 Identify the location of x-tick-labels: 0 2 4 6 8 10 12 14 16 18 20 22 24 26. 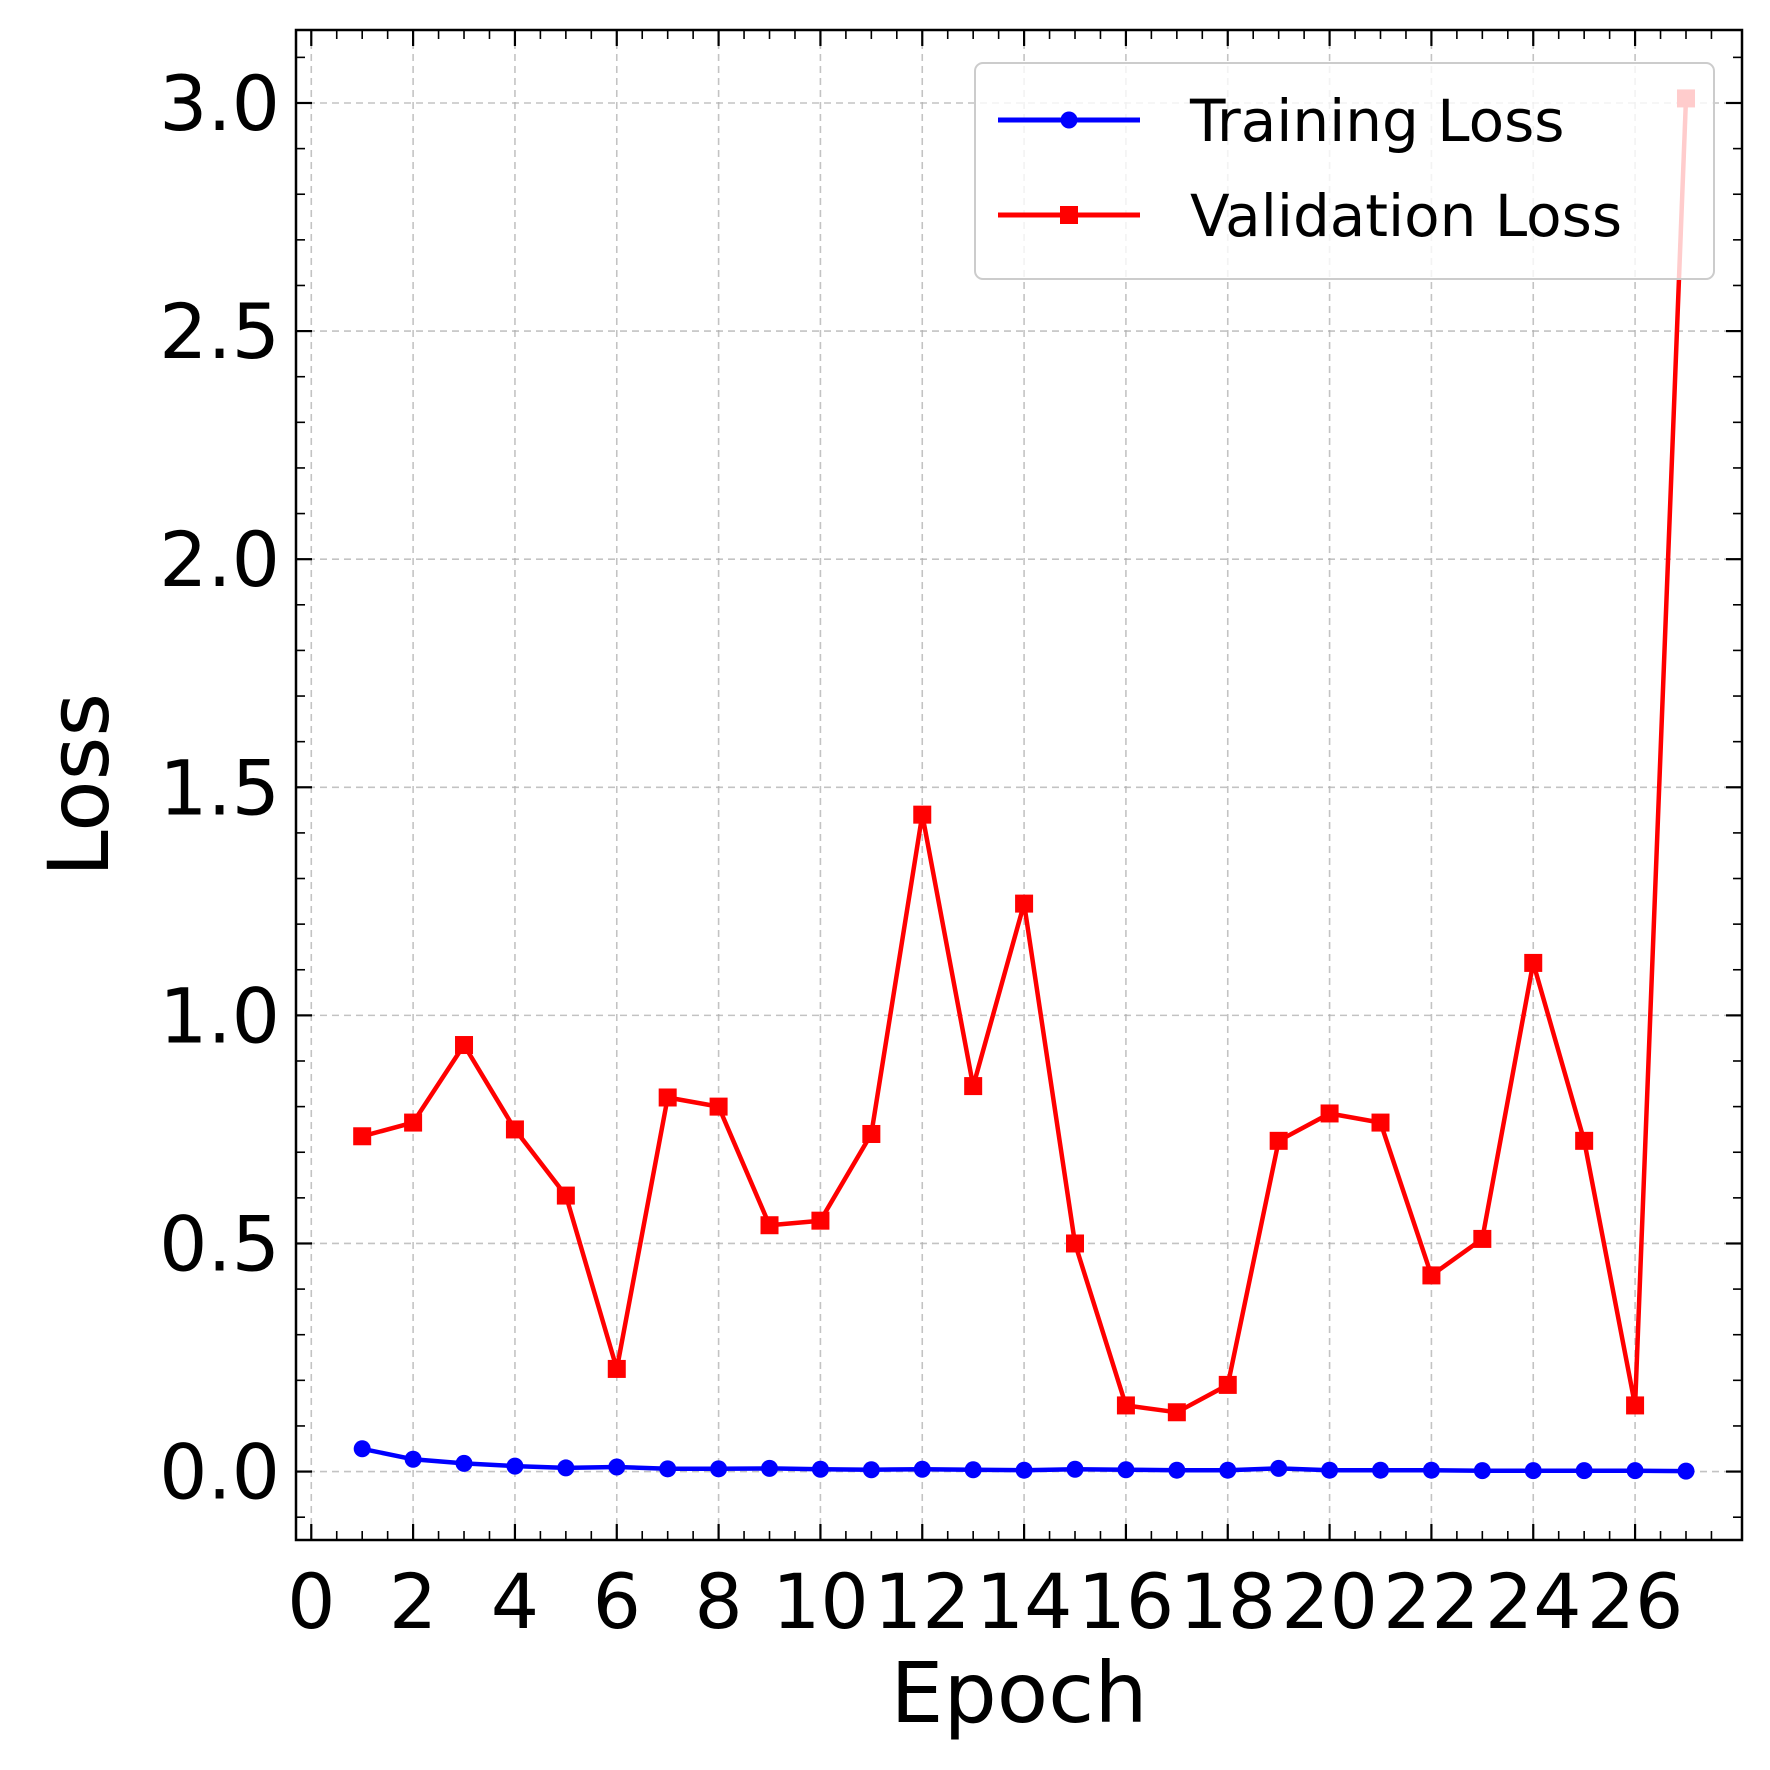
(985, 1601).